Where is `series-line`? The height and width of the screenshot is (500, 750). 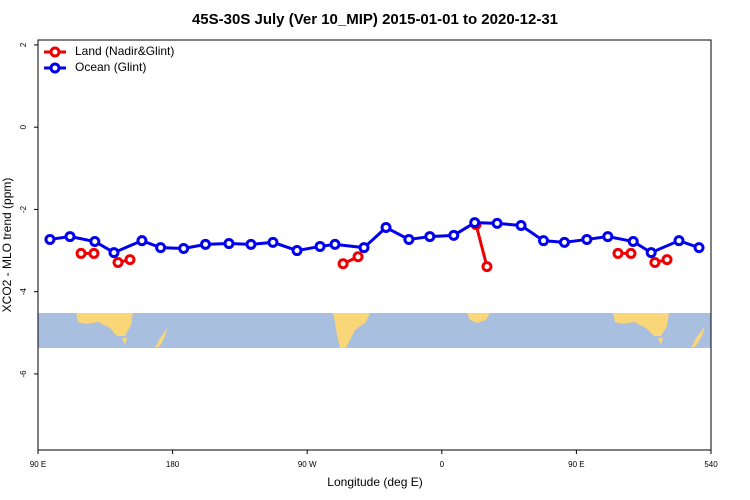
series-line is located at coordinates (374, 245).